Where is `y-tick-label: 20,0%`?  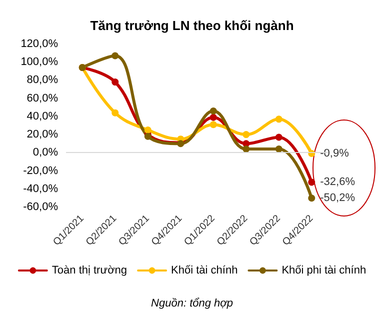
y-tick-label: 20,0% is located at coordinates (42, 134).